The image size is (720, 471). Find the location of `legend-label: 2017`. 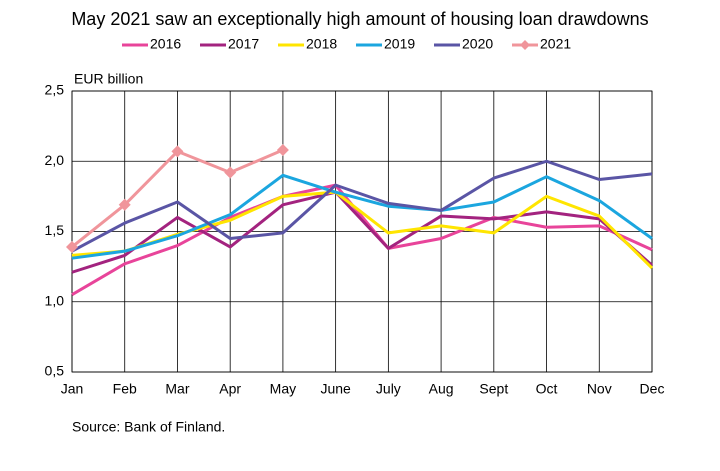

legend-label: 2017 is located at coordinates (243, 44).